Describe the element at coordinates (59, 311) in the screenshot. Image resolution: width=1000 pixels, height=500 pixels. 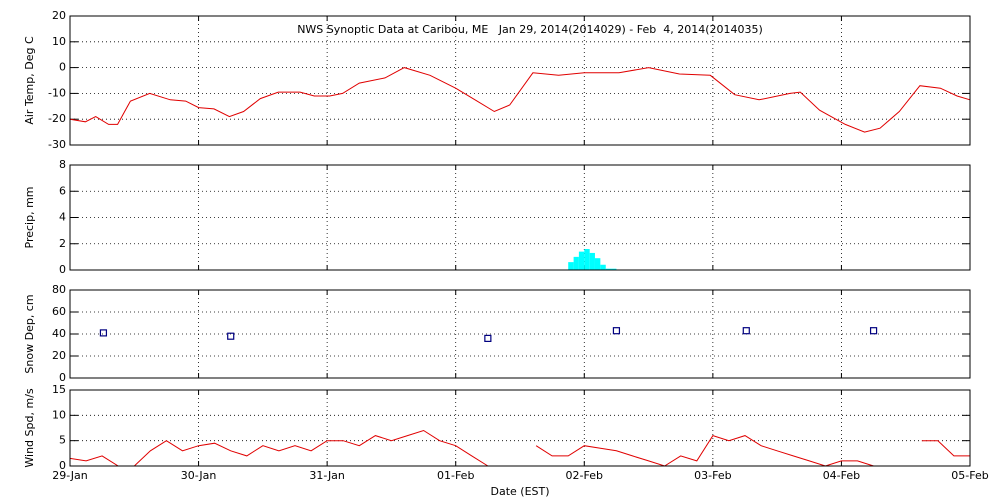
I see `y-tick-label: 60` at that location.